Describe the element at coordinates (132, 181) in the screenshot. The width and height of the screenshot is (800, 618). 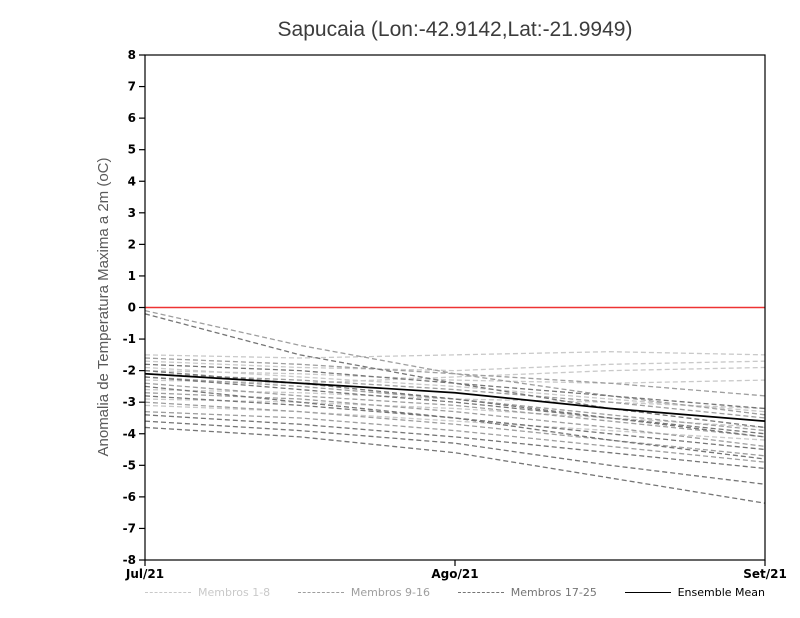
I see `svg-text: 4` at that location.